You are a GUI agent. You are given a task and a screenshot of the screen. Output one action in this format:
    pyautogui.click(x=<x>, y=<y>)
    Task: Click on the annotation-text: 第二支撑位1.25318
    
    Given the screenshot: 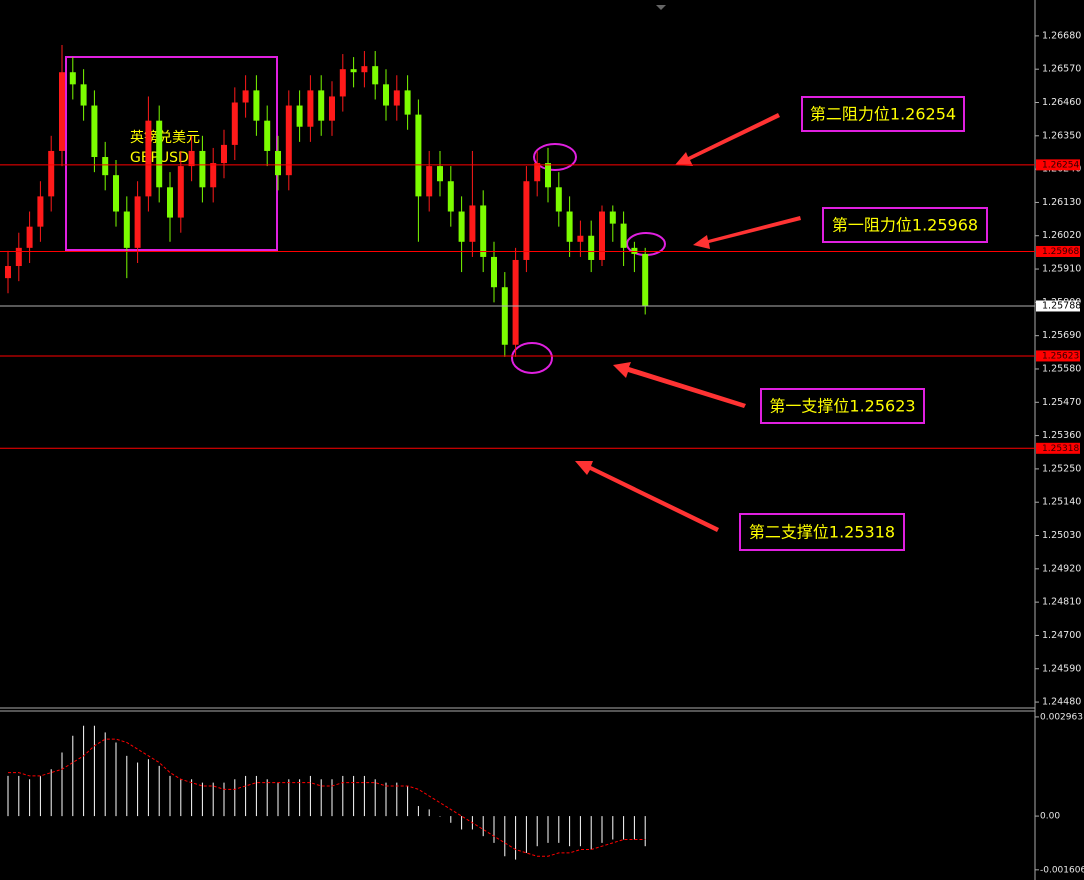 What is the action you would take?
    pyautogui.click(x=822, y=532)
    